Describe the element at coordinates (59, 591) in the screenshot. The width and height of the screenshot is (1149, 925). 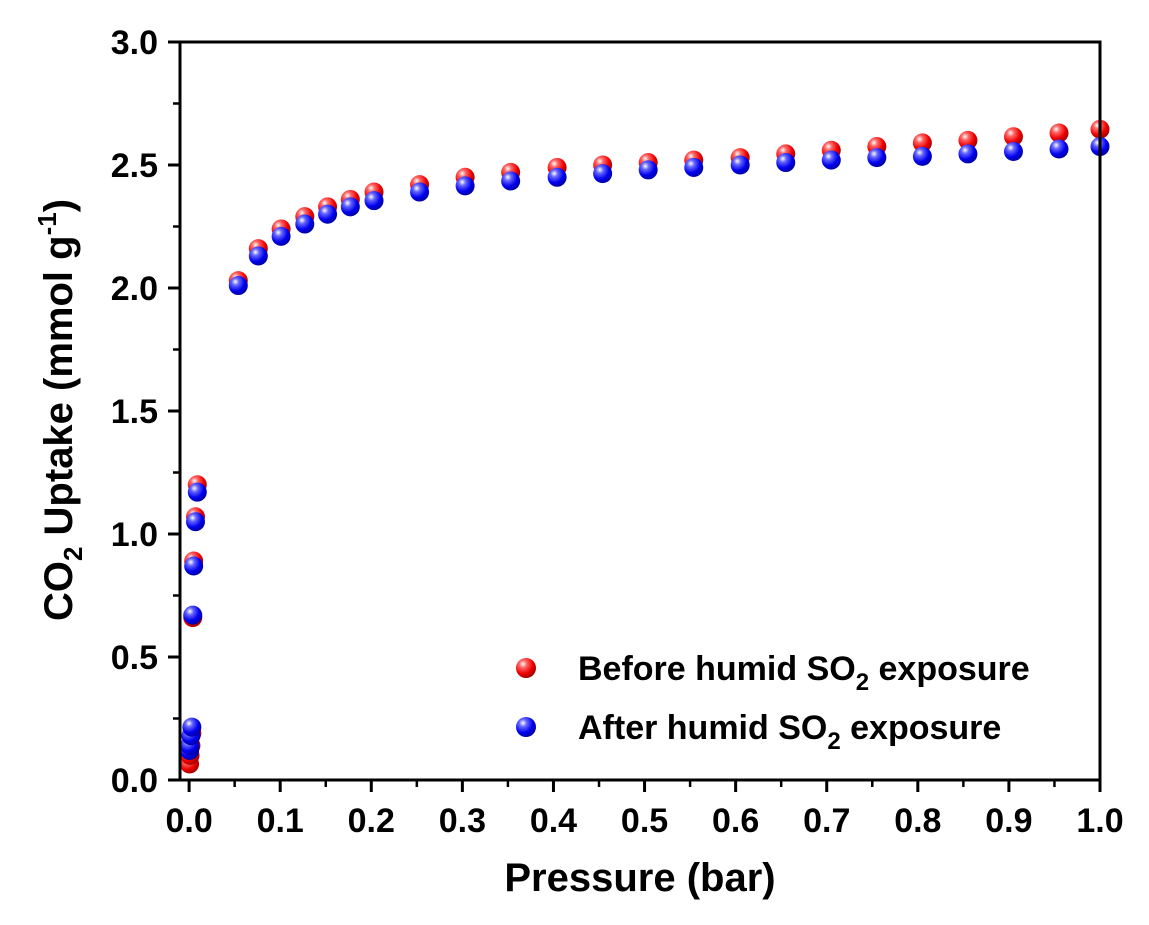
I see `y-axis-title-main: CO` at that location.